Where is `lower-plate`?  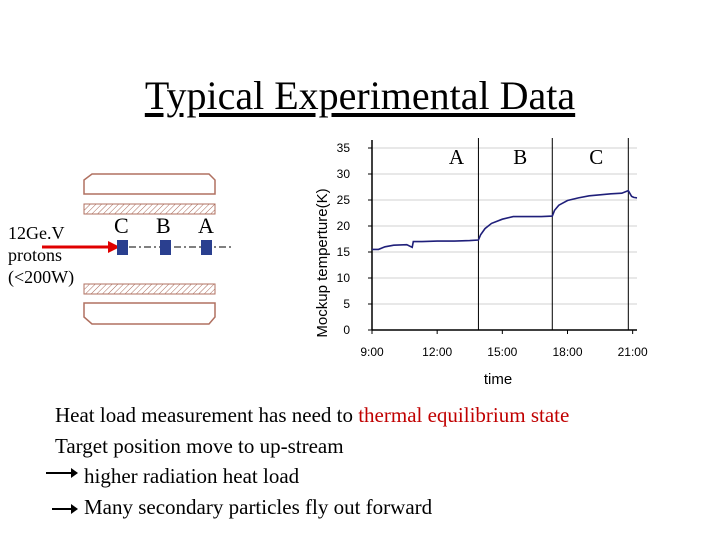 lower-plate is located at coordinates (149, 289).